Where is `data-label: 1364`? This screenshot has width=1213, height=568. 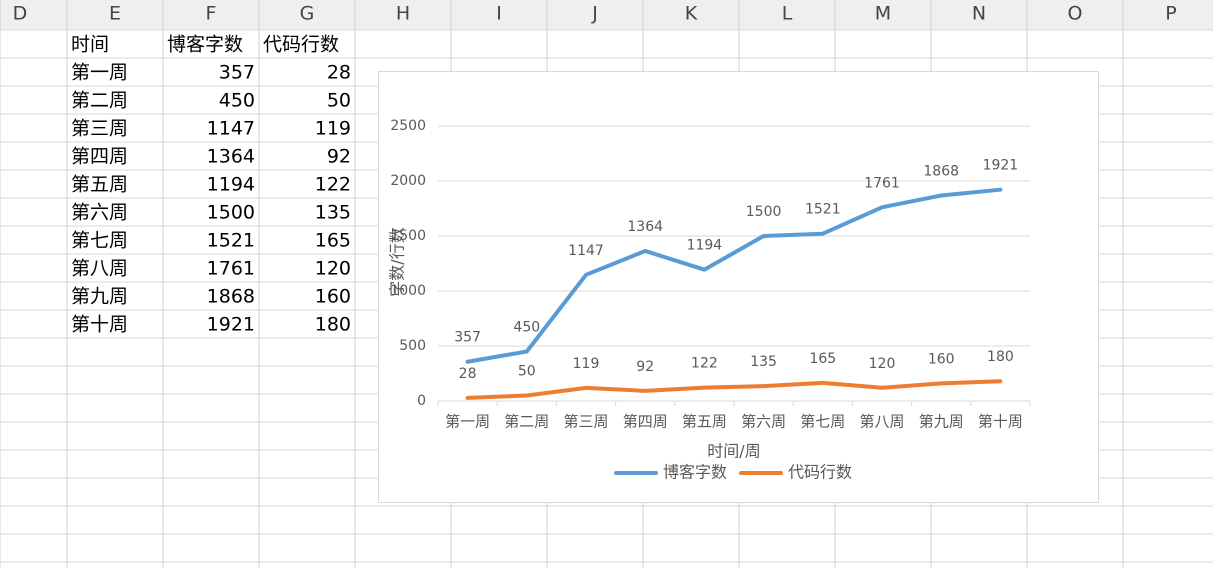
data-label: 1364 is located at coordinates (645, 227).